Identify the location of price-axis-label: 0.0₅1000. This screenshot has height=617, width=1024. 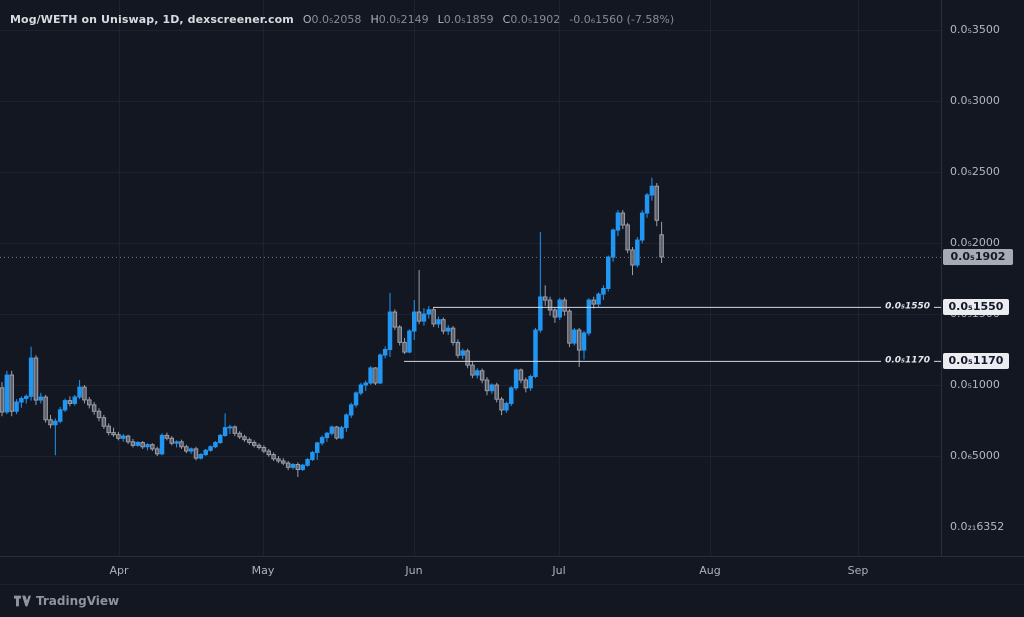
(975, 384).